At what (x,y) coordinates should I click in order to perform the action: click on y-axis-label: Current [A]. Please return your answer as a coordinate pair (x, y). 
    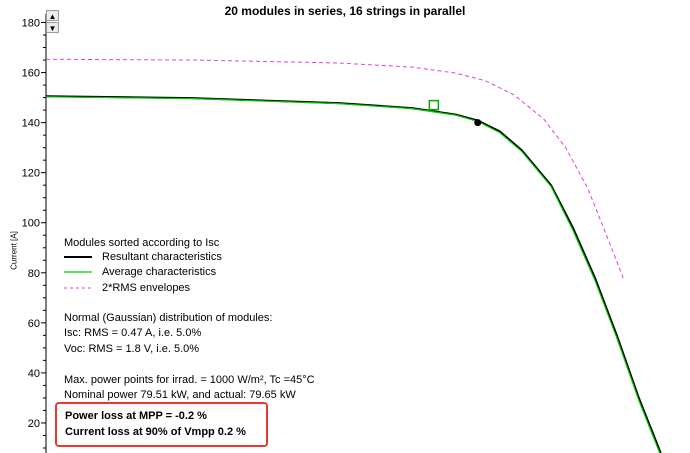
    Looking at the image, I should click on (14, 250).